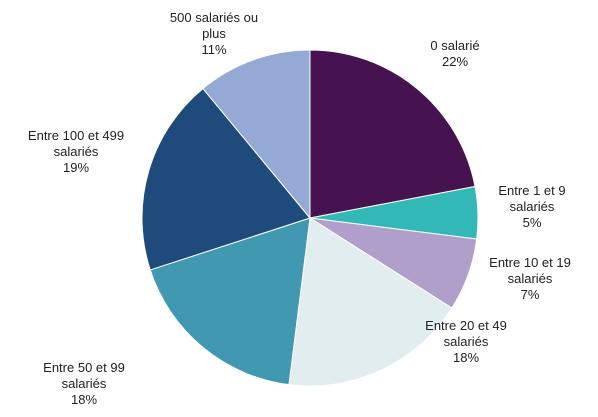 The height and width of the screenshot is (417, 598). What do you see at coordinates (466, 333) in the screenshot?
I see `category-label: Entre 20 et 49 salariés` at bounding box center [466, 333].